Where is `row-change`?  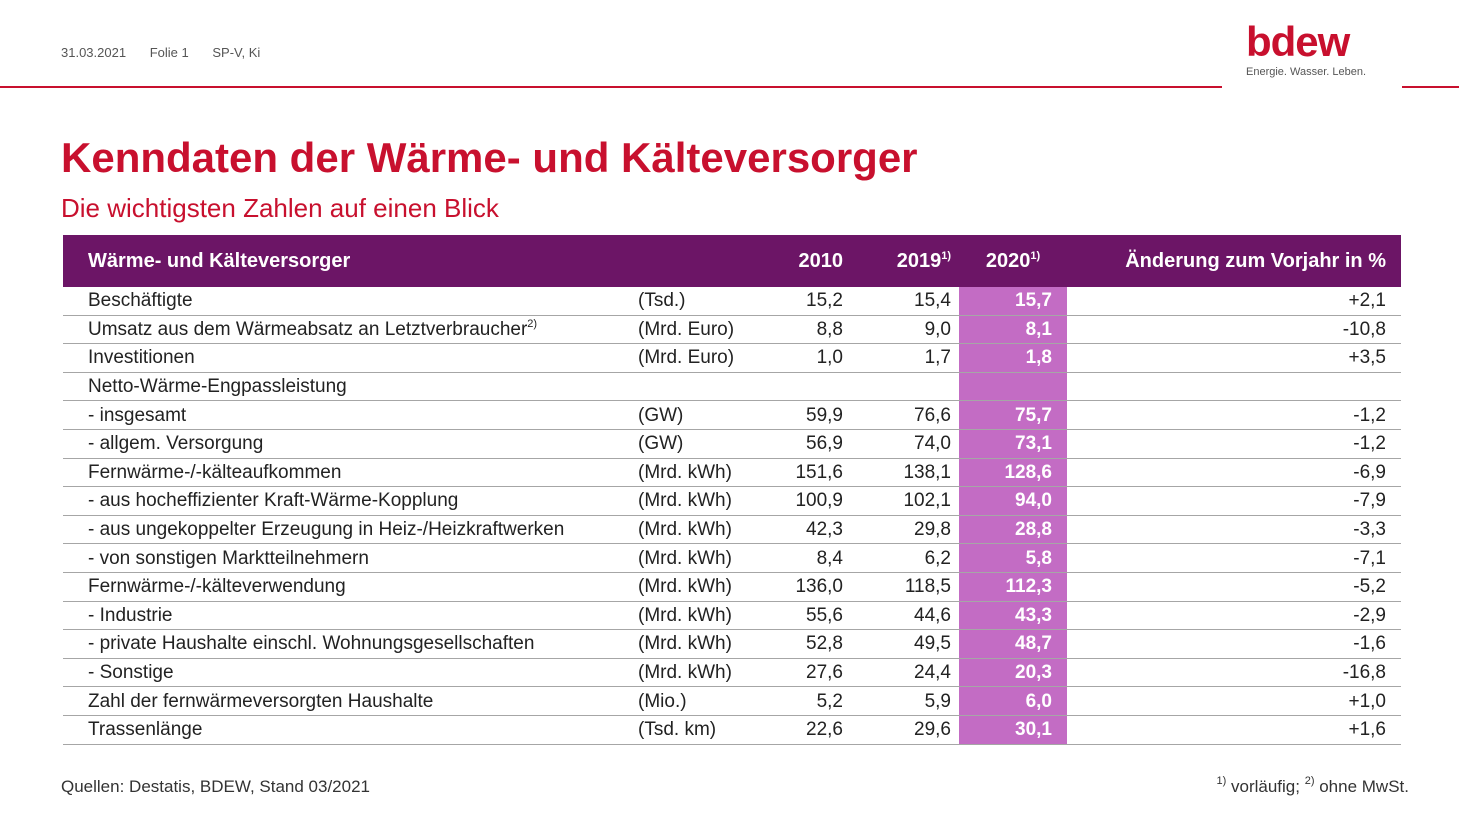 row-change is located at coordinates (1234, 387).